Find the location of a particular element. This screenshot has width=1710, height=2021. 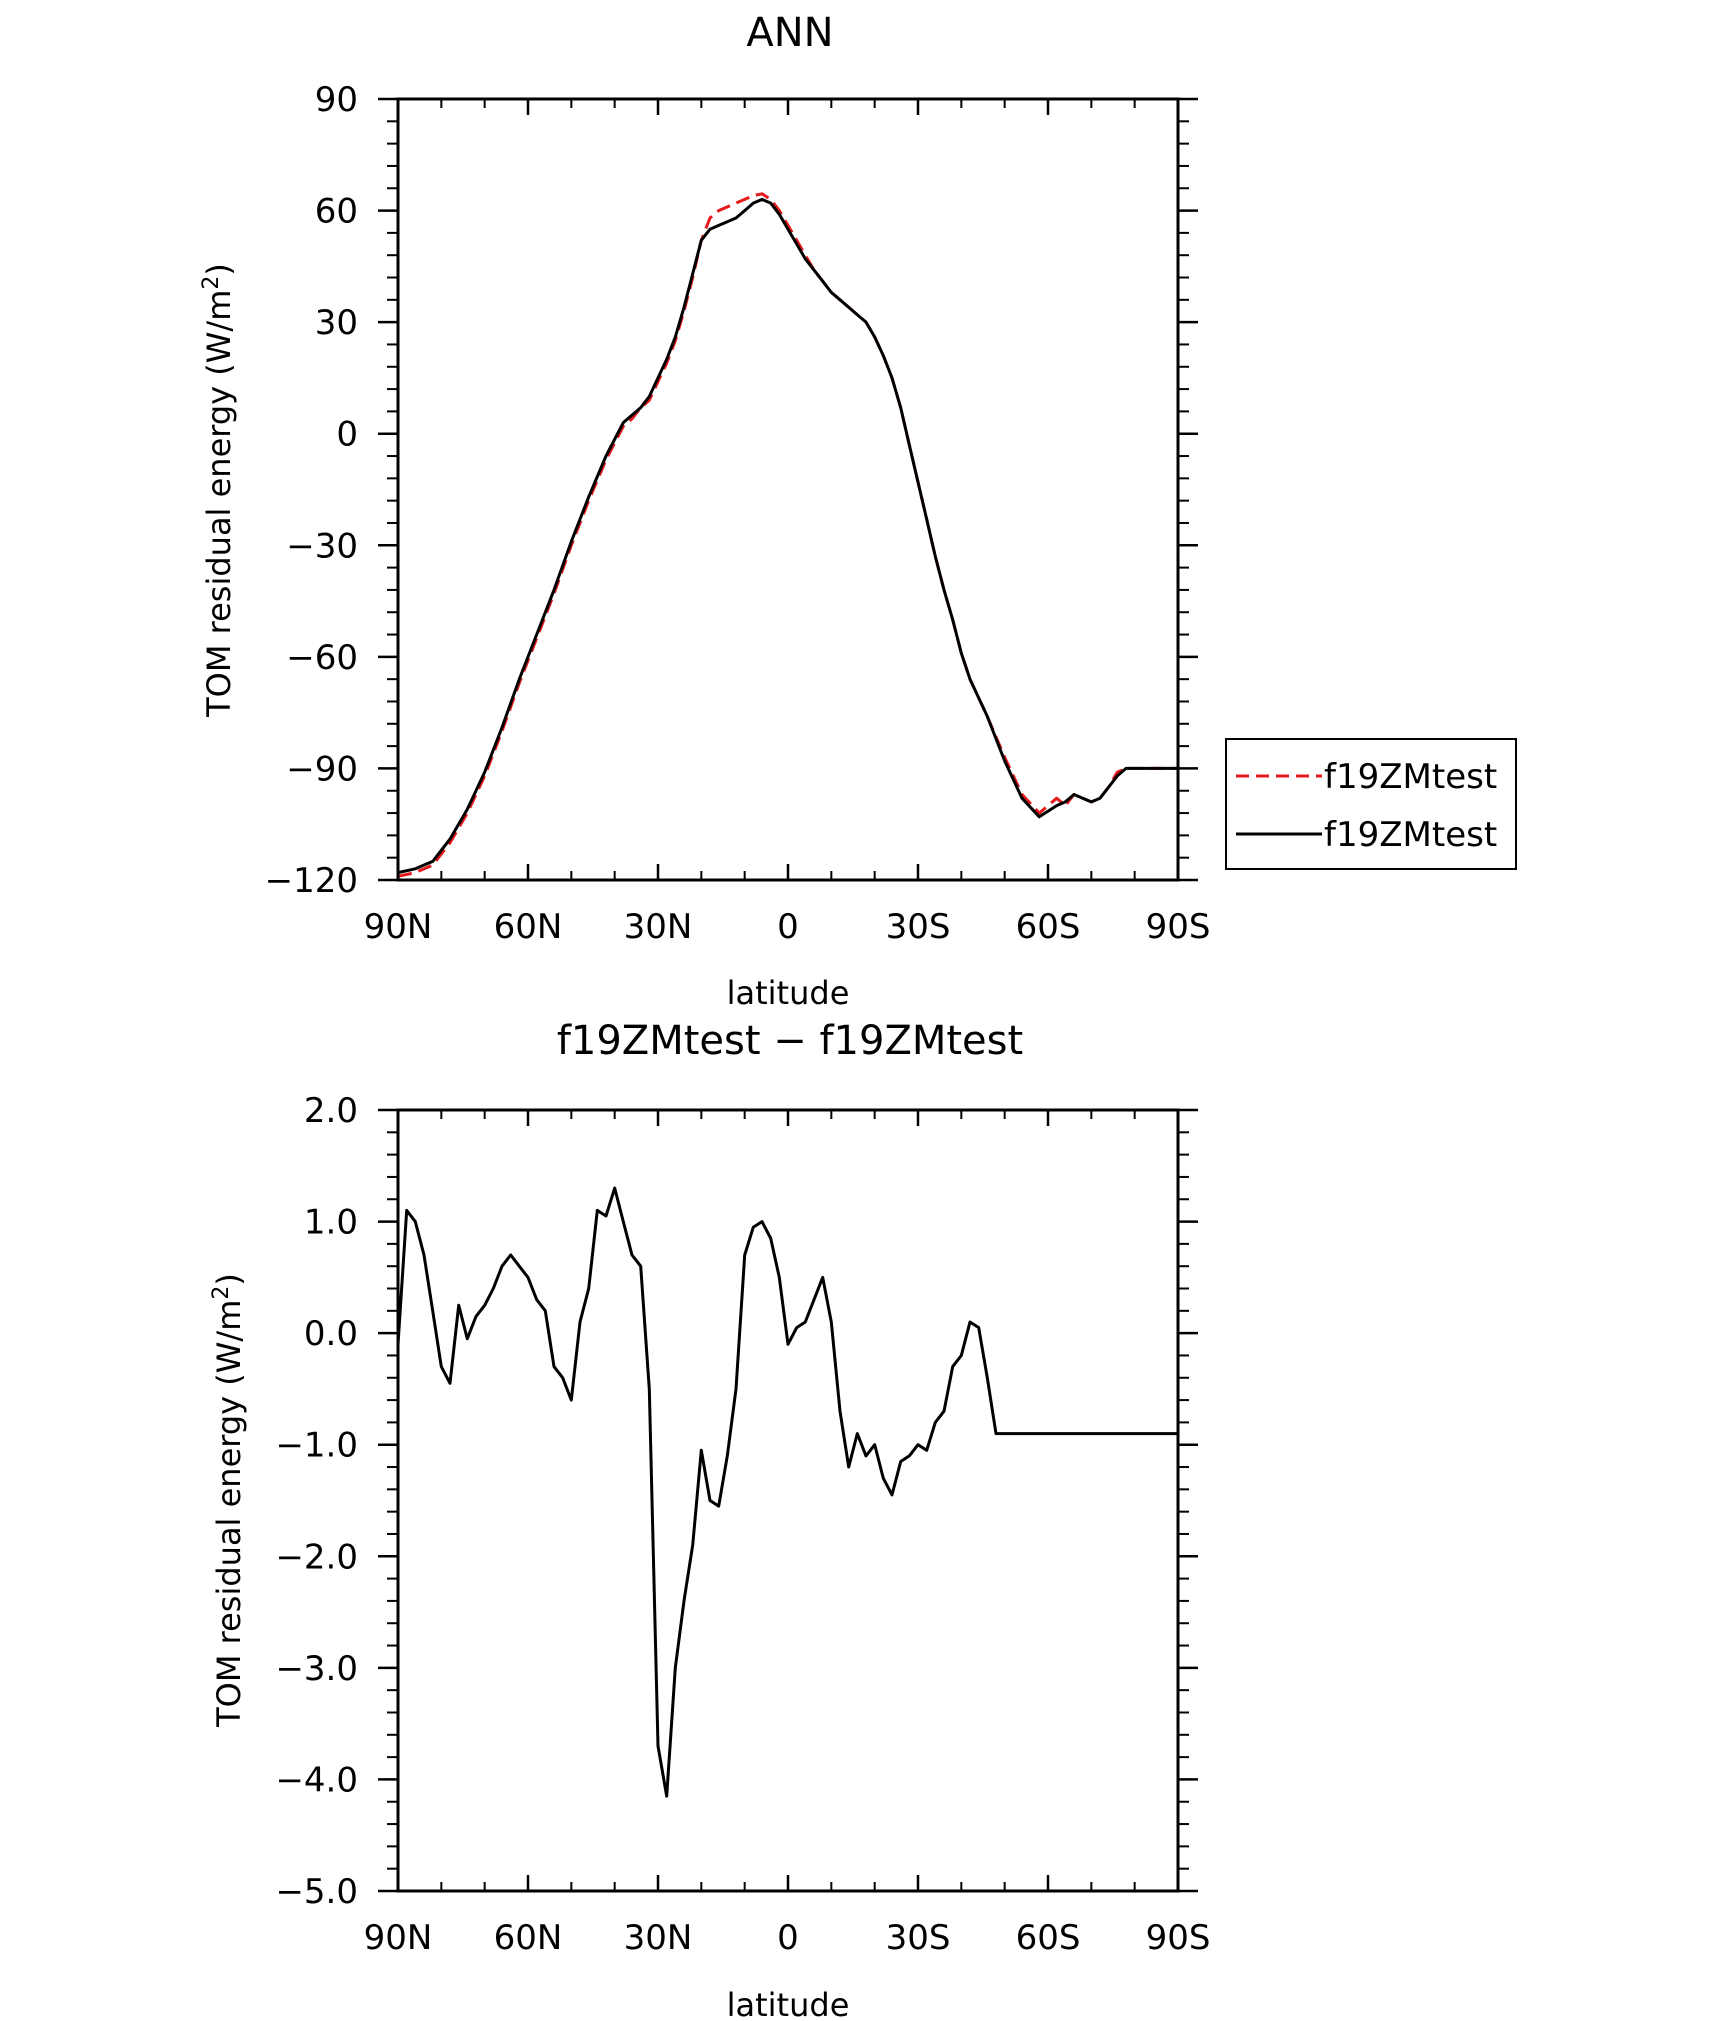

legend-entry-1: f19ZMtest is located at coordinates (1410, 777).